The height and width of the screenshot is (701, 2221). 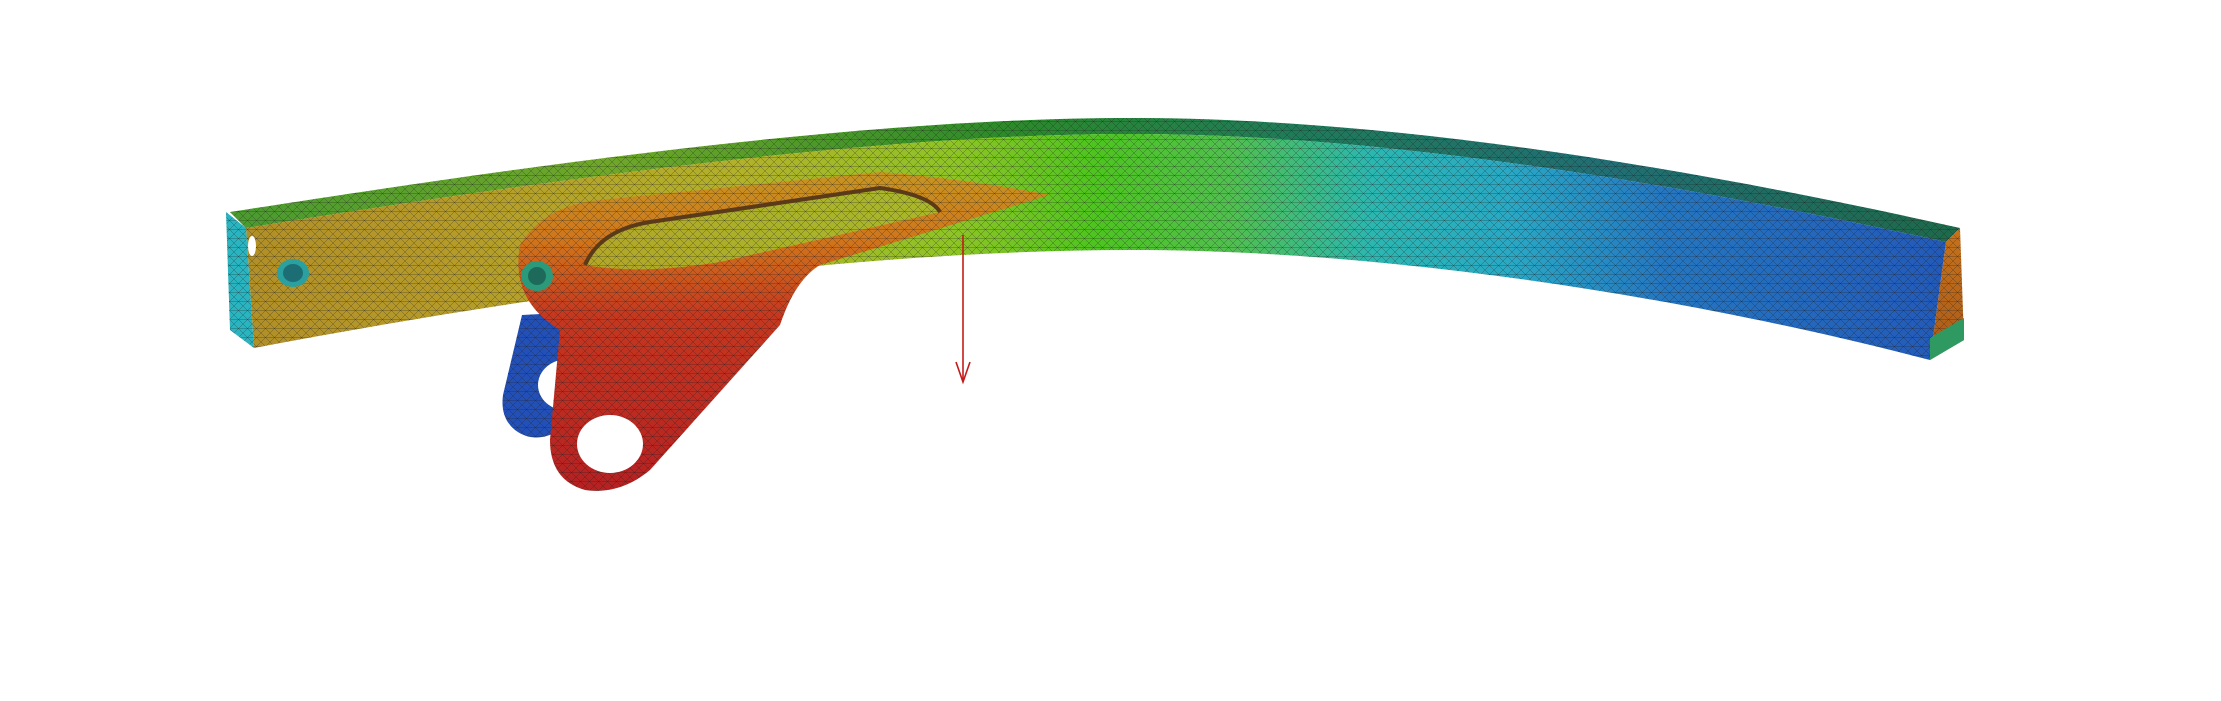 What do you see at coordinates (610, 444) in the screenshot?
I see `bracket-lower-hole` at bounding box center [610, 444].